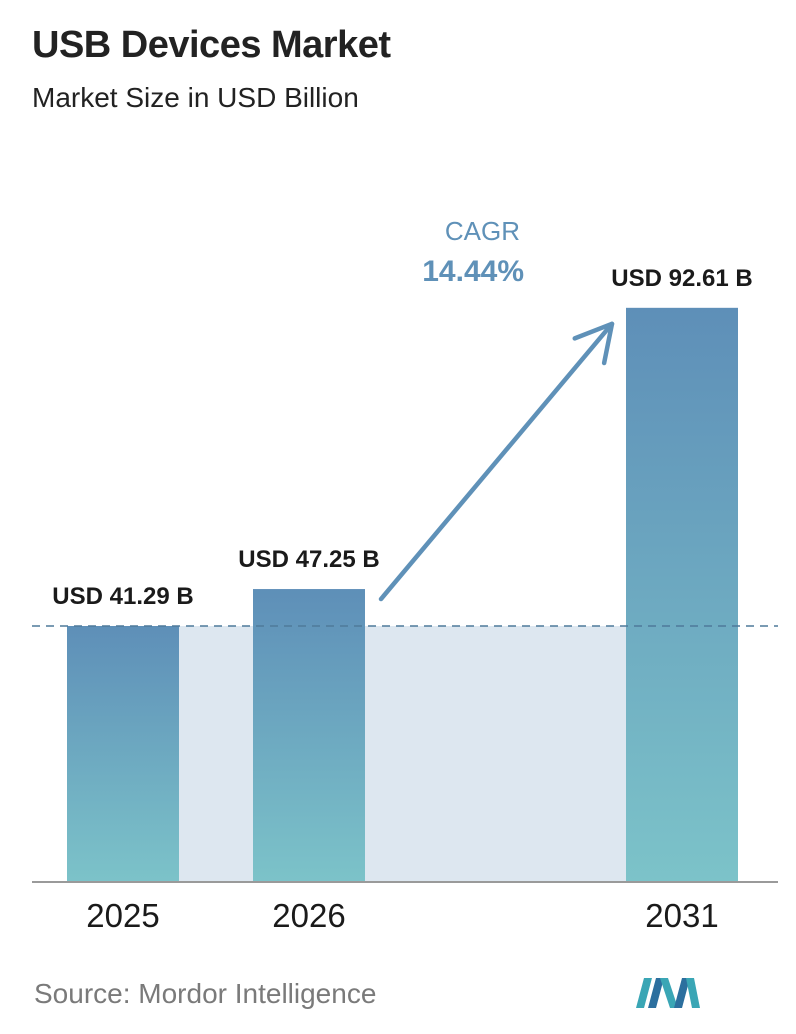  I want to click on bar-2025, so click(123, 754).